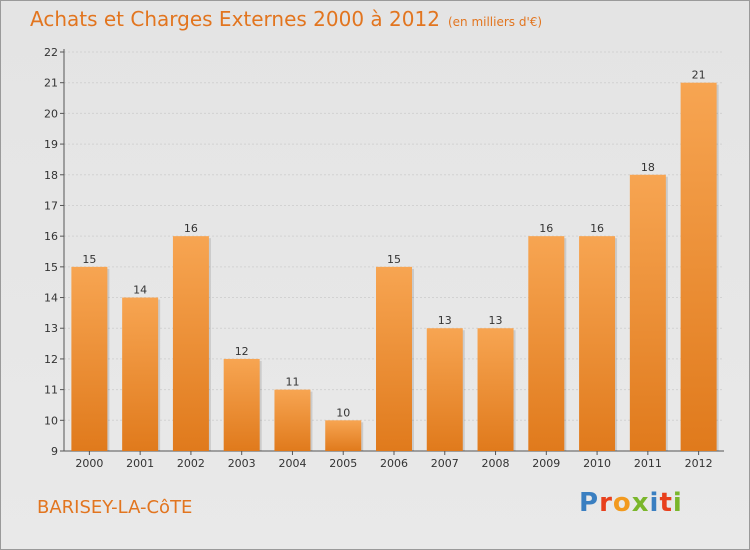  I want to click on x-tick-label: 2005, so click(343, 463).